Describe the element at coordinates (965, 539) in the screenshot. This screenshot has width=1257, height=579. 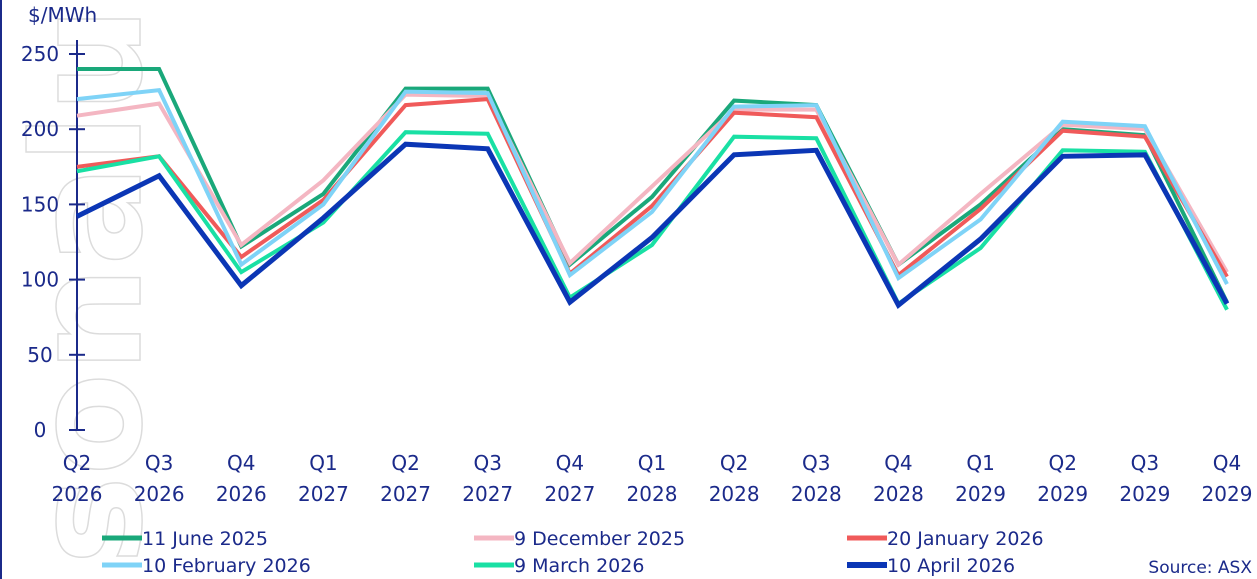
I see `legend-label: 20 January 2026` at that location.